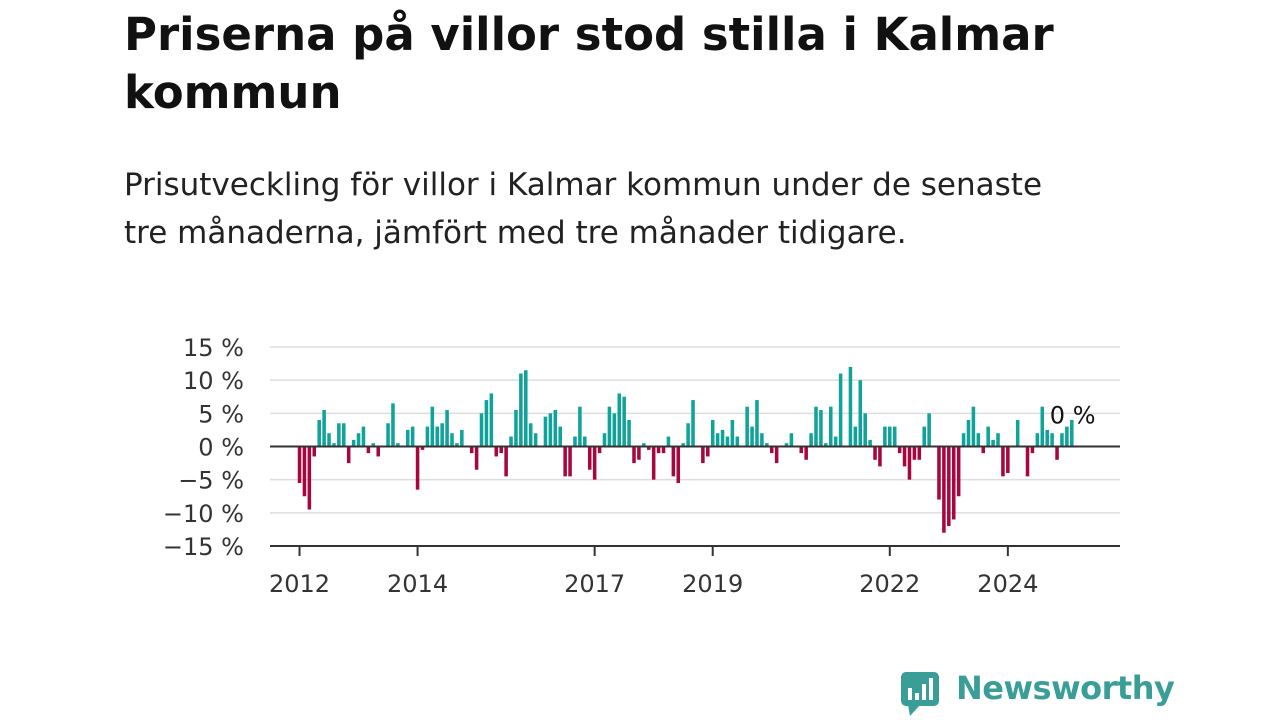 The image size is (1280, 720). What do you see at coordinates (889, 584) in the screenshot?
I see `x-tick-label: 2022` at bounding box center [889, 584].